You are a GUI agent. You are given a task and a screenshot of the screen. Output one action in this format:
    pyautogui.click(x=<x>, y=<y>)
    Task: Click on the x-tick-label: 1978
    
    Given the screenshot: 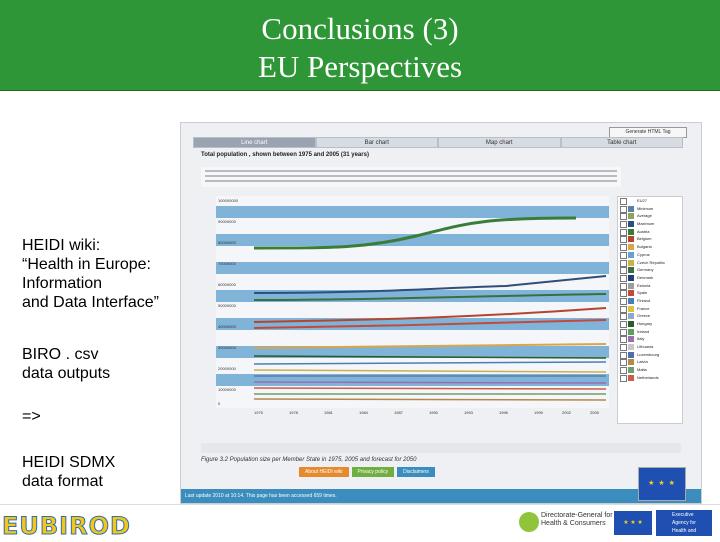 What is the action you would take?
    pyautogui.click(x=293, y=412)
    